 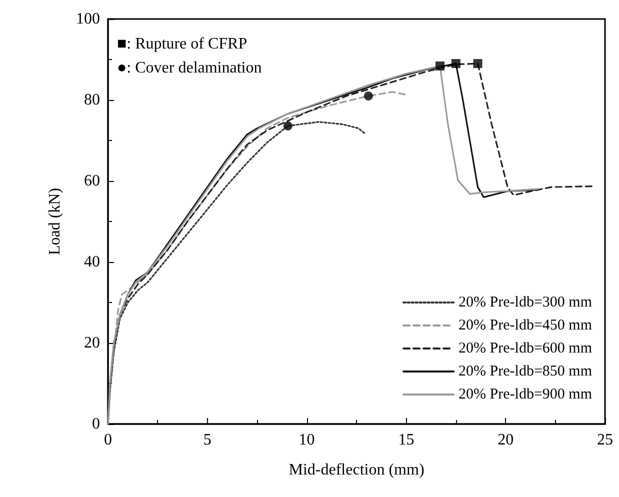 I want to click on x-tick-label: 5, so click(x=207, y=440).